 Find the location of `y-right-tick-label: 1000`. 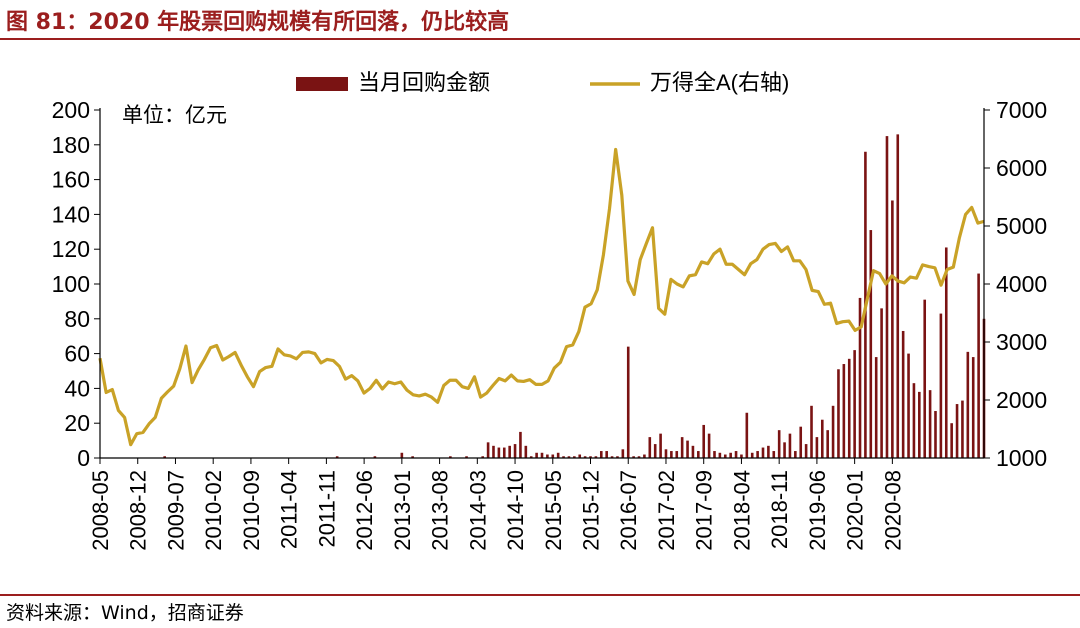

y-right-tick-label: 1000 is located at coordinates (1021, 458).